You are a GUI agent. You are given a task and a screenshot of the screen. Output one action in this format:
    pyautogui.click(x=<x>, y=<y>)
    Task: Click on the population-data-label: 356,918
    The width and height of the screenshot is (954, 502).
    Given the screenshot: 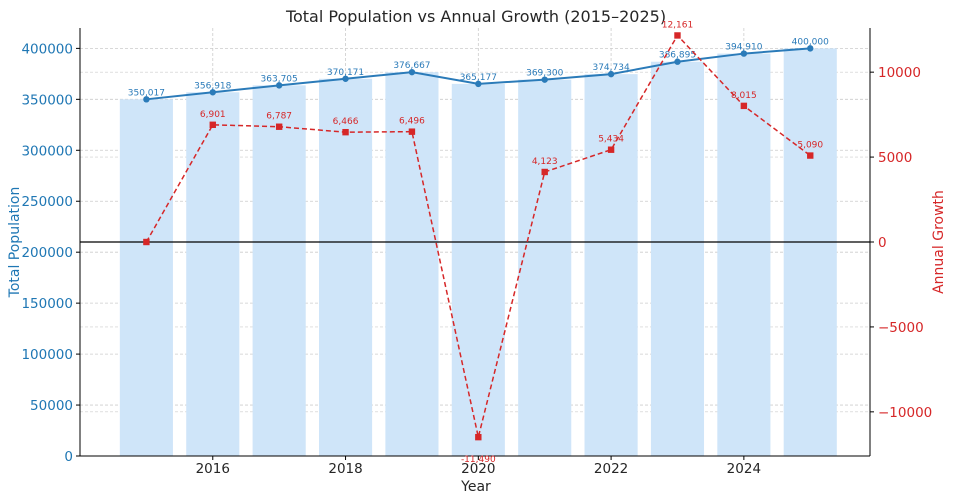 What is the action you would take?
    pyautogui.click(x=212, y=86)
    